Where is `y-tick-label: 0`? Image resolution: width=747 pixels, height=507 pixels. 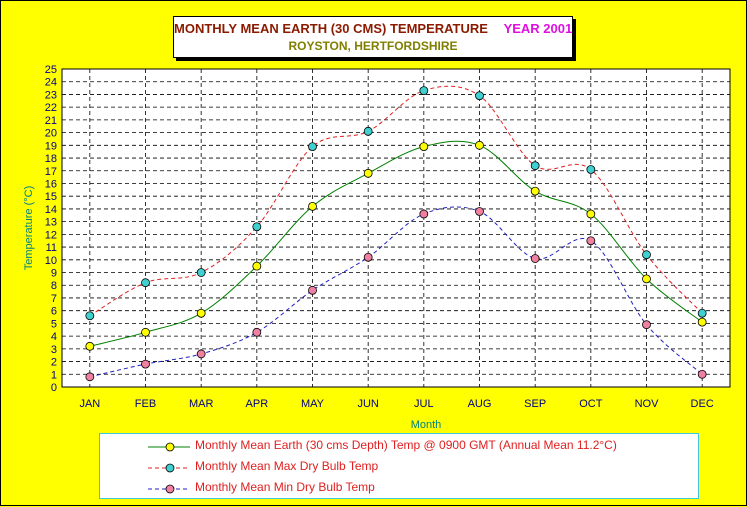
y-tick-label: 0 is located at coordinates (54, 388).